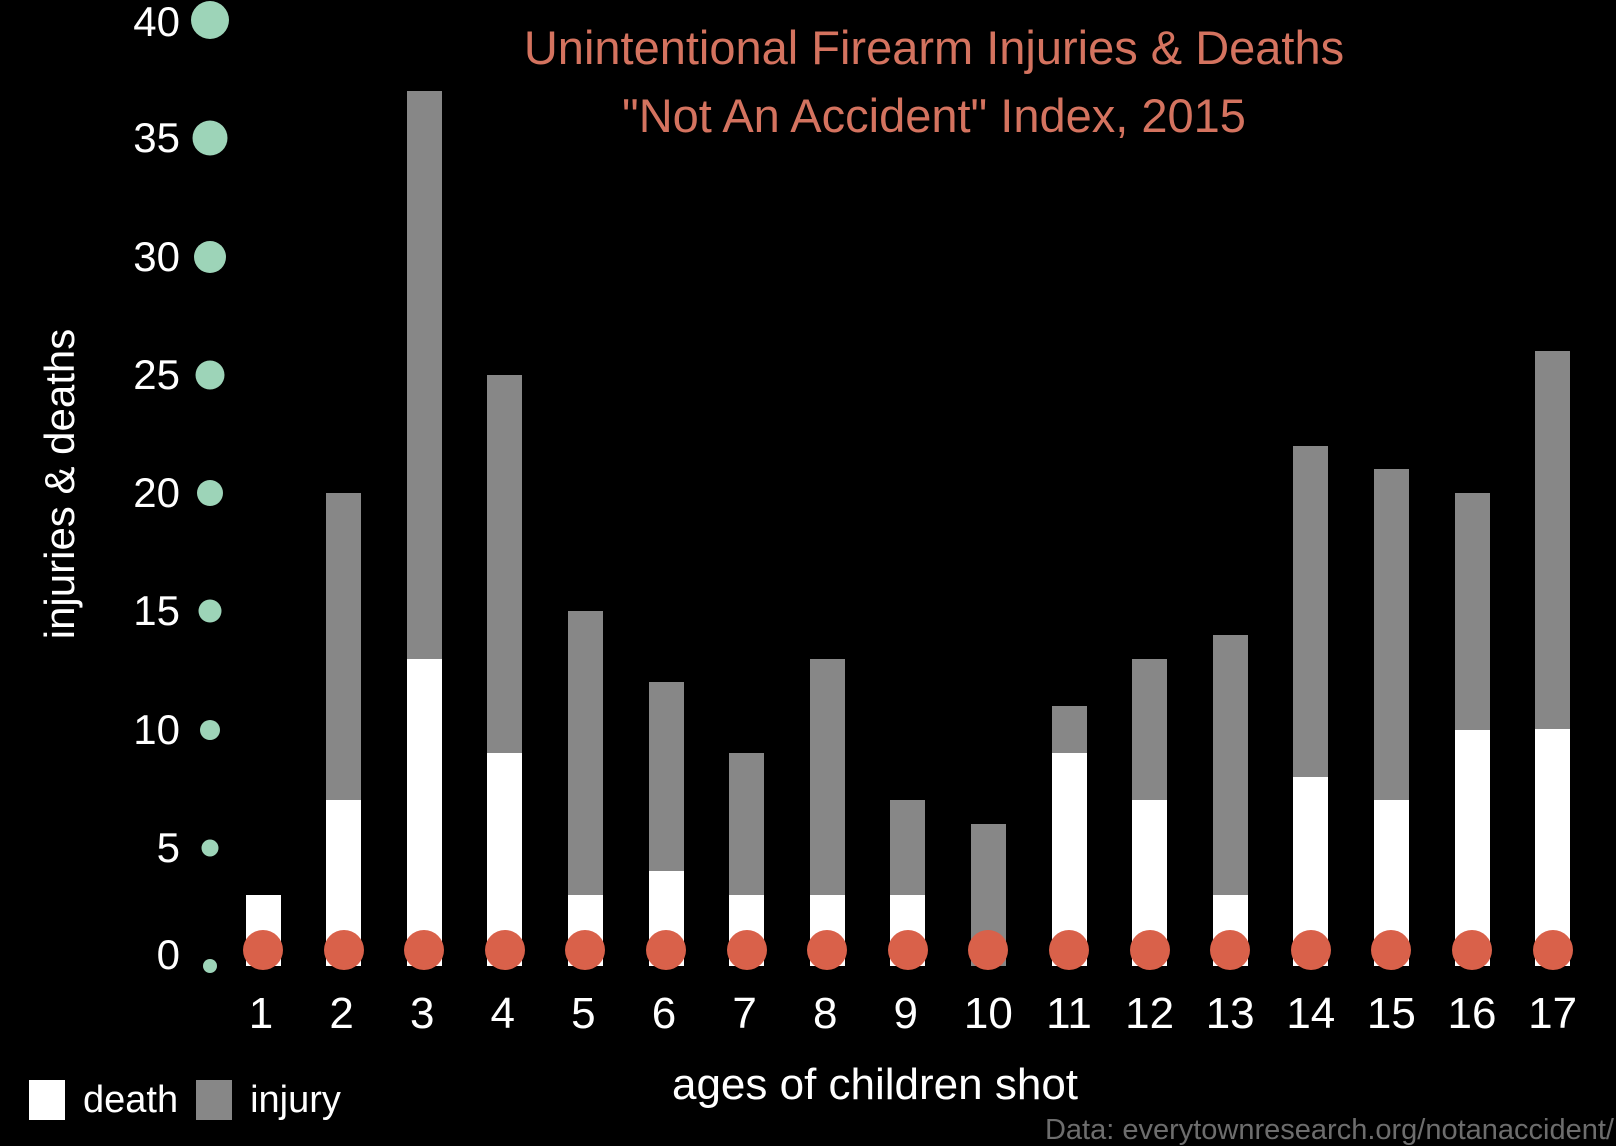  Describe the element at coordinates (934, 115) in the screenshot. I see `chart-subtitle: "Not An Accident" Index, 2015` at that location.